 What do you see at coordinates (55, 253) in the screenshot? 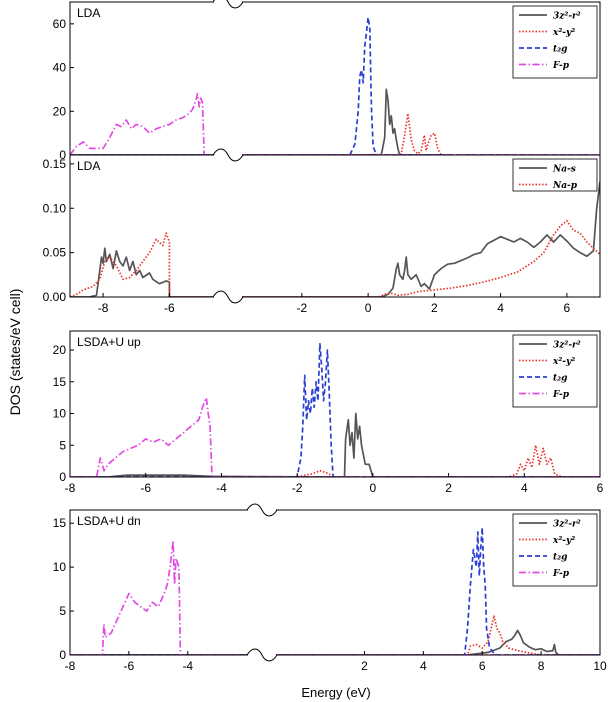
I see `y-tick-label: 0.05` at bounding box center [55, 253].